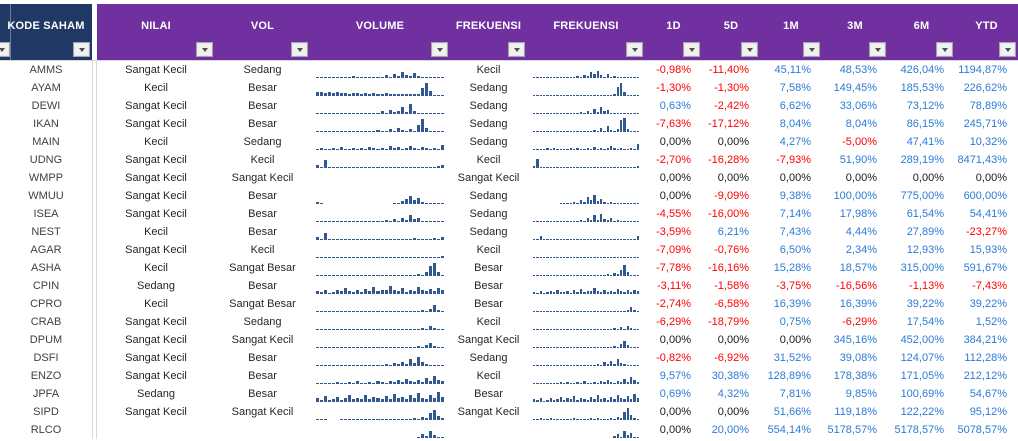 Image resolution: width=1018 pixels, height=441 pixels. I want to click on cell-m3: 4,44%, so click(861, 232).